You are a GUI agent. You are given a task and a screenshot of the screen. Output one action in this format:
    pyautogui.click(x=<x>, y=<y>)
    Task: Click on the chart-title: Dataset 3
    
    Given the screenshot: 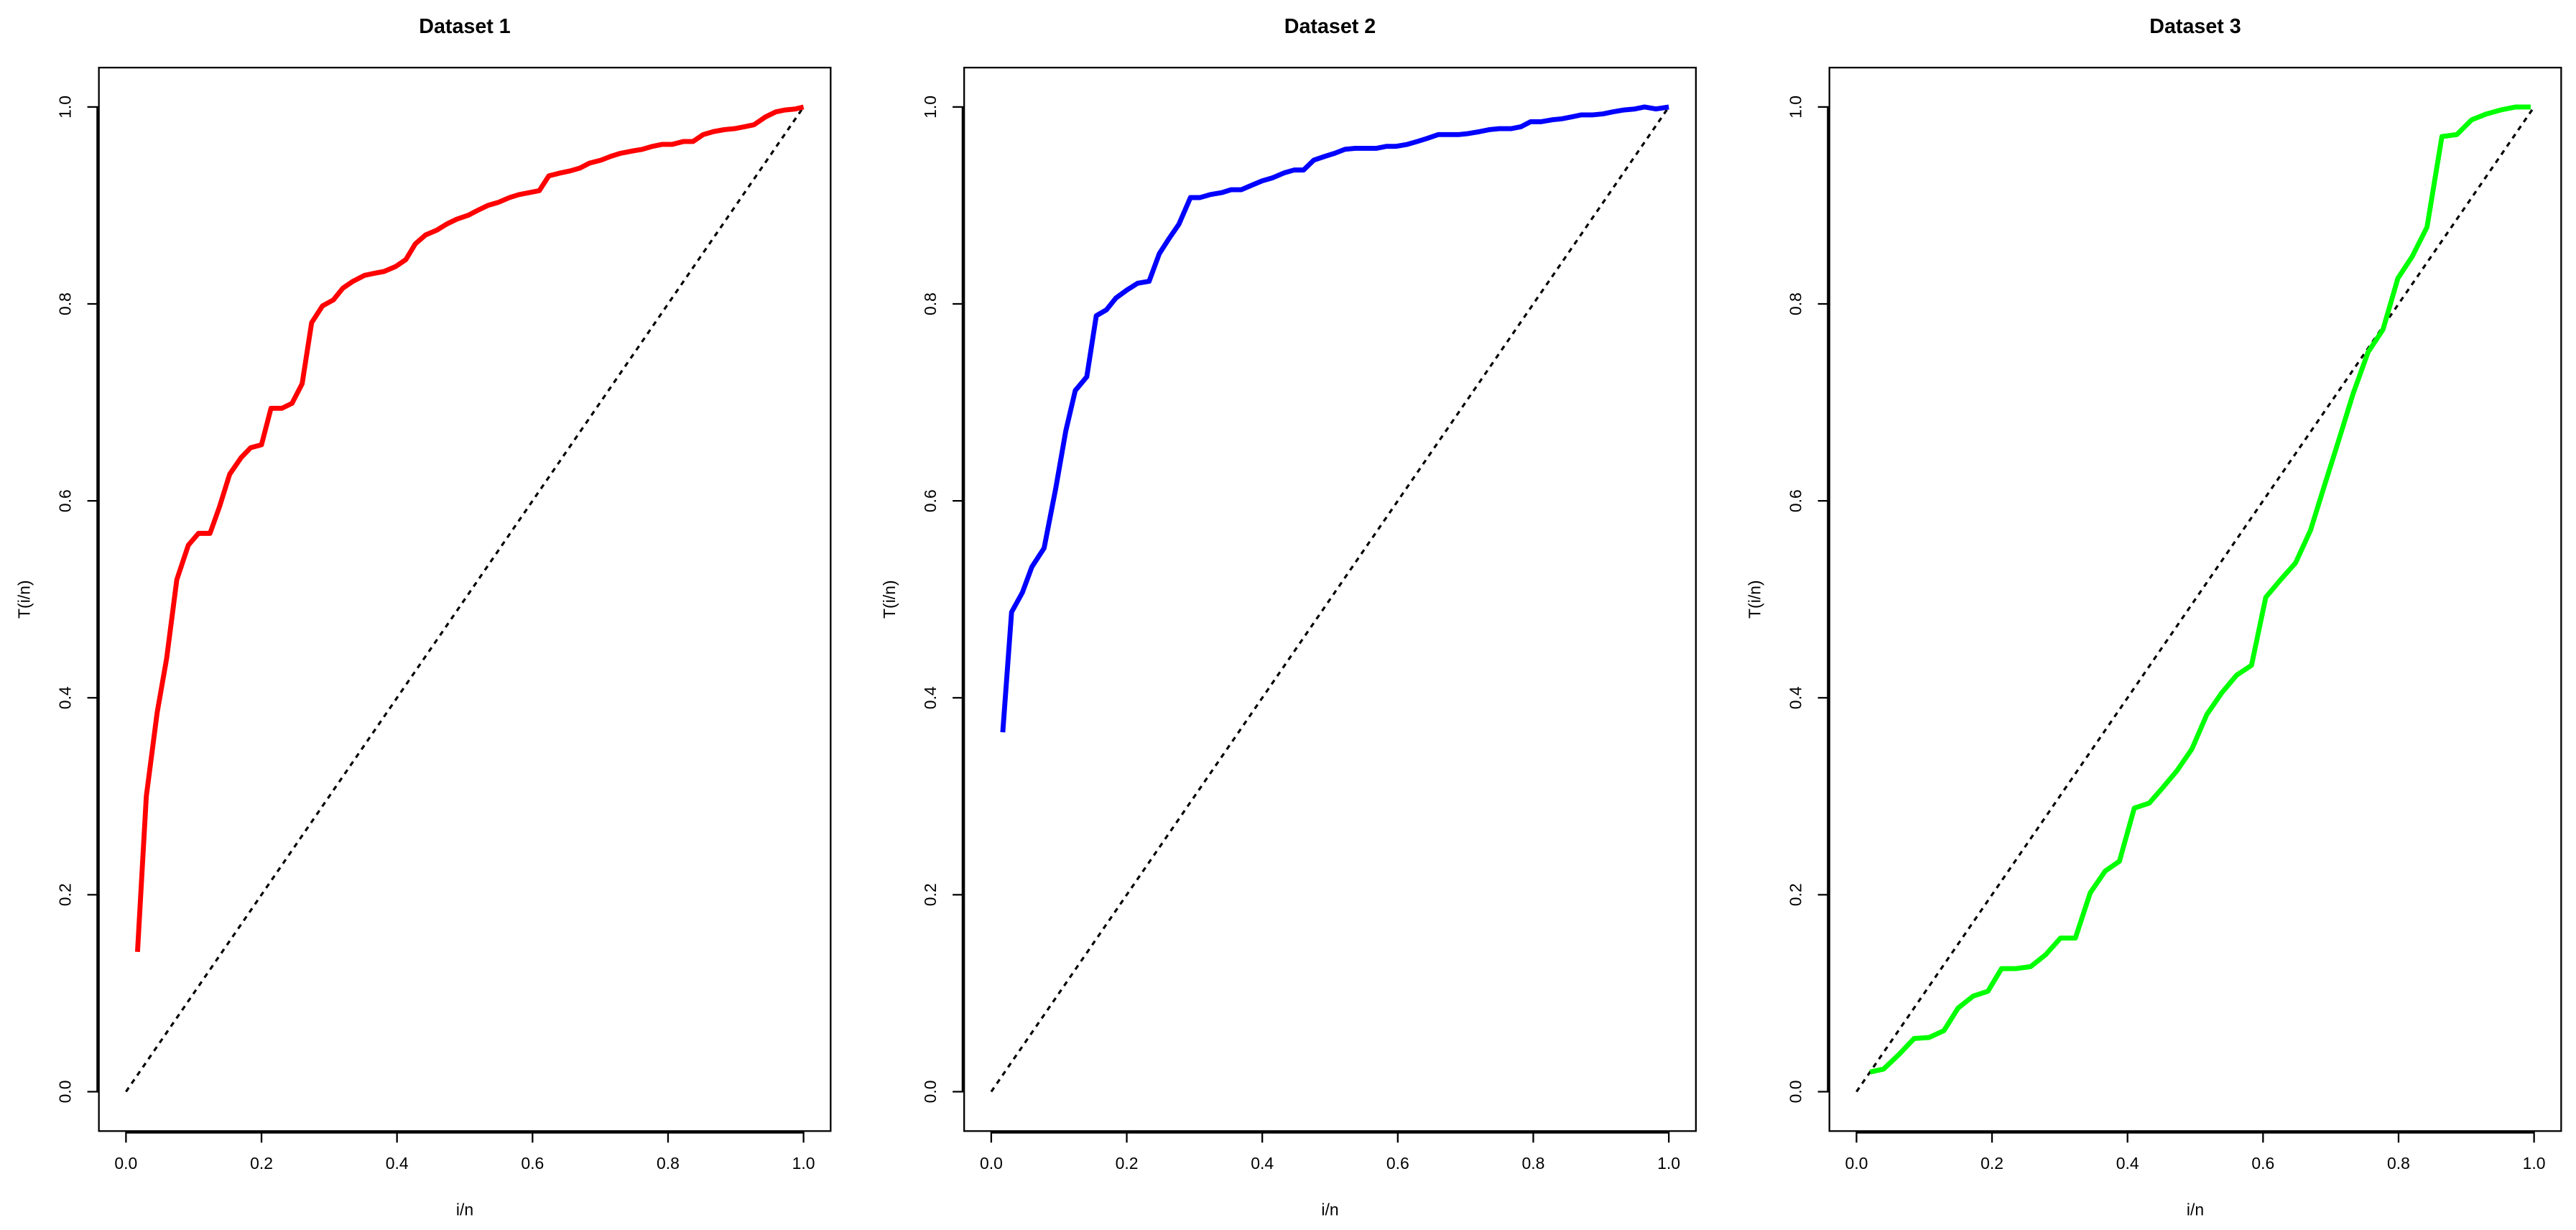 What is the action you would take?
    pyautogui.click(x=2195, y=26)
    